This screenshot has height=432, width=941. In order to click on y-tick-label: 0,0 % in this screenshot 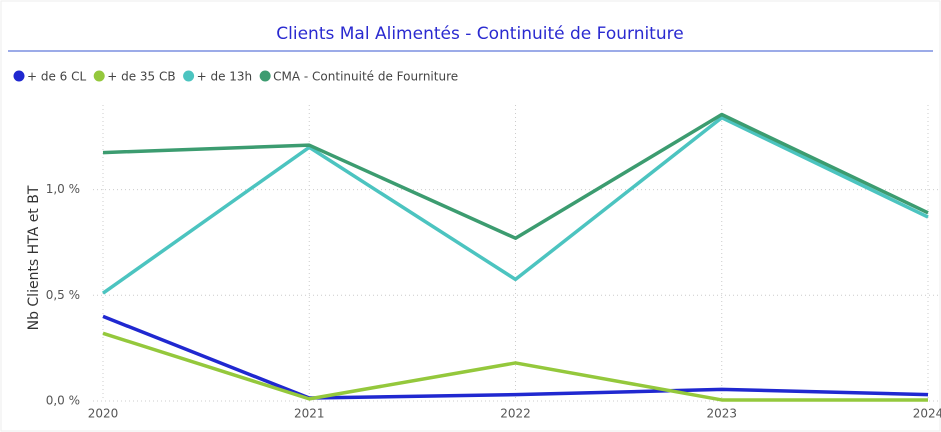, I will do `click(63, 401)`.